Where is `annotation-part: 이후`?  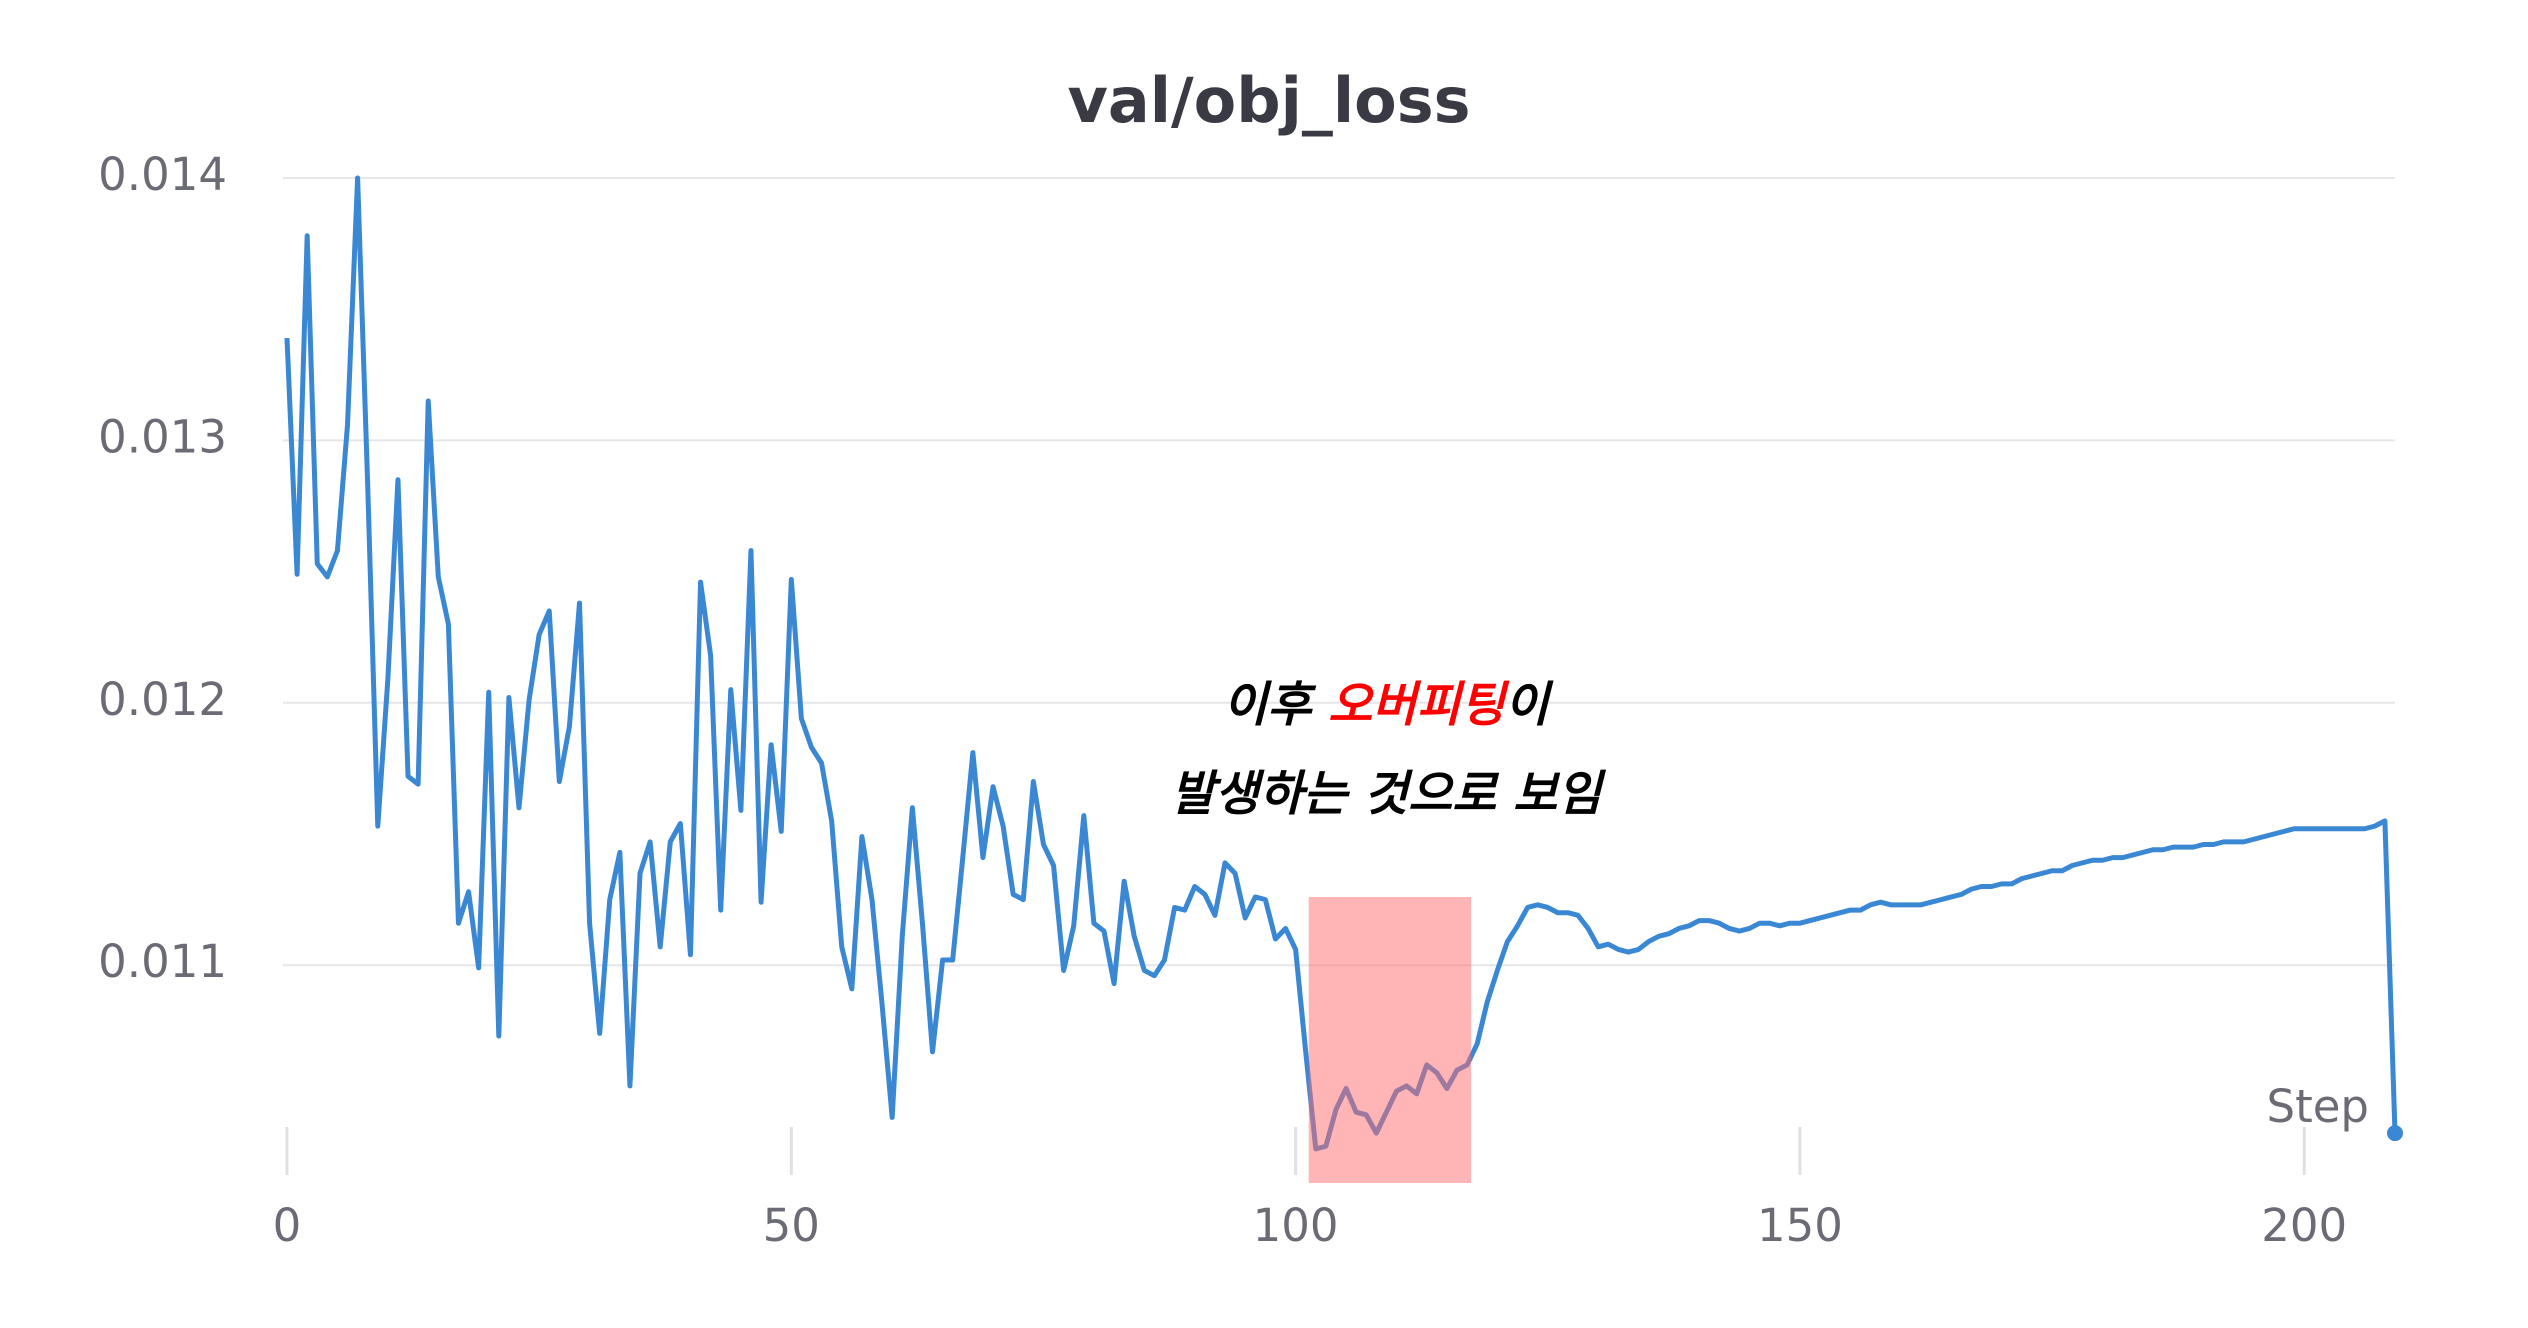 annotation-part: 이후 is located at coordinates (1275, 705).